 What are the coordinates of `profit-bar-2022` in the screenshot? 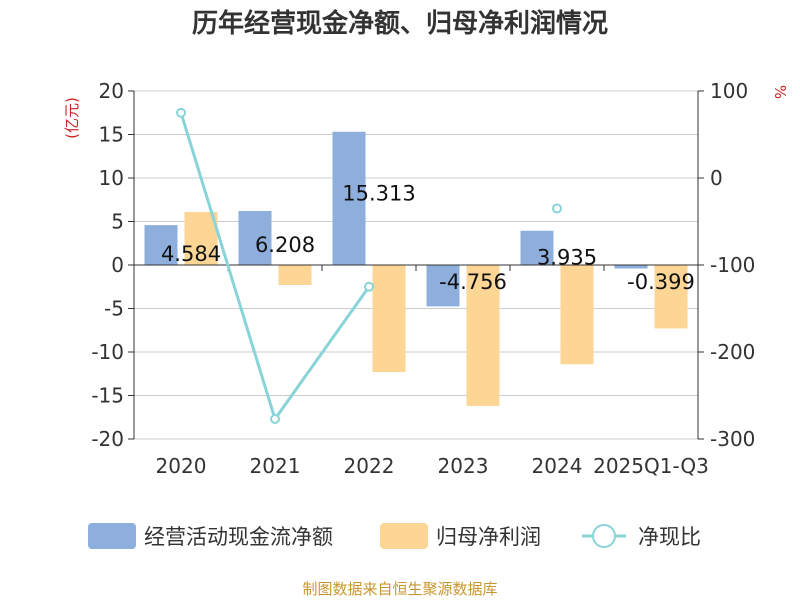 It's located at (389, 319).